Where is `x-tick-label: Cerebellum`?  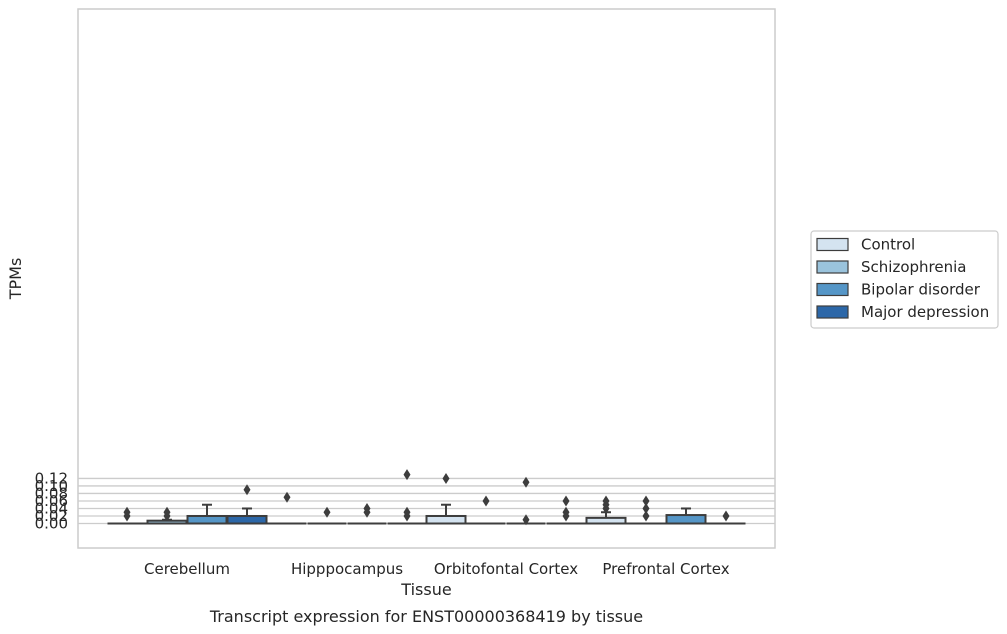 x-tick-label: Cerebellum is located at coordinates (187, 569).